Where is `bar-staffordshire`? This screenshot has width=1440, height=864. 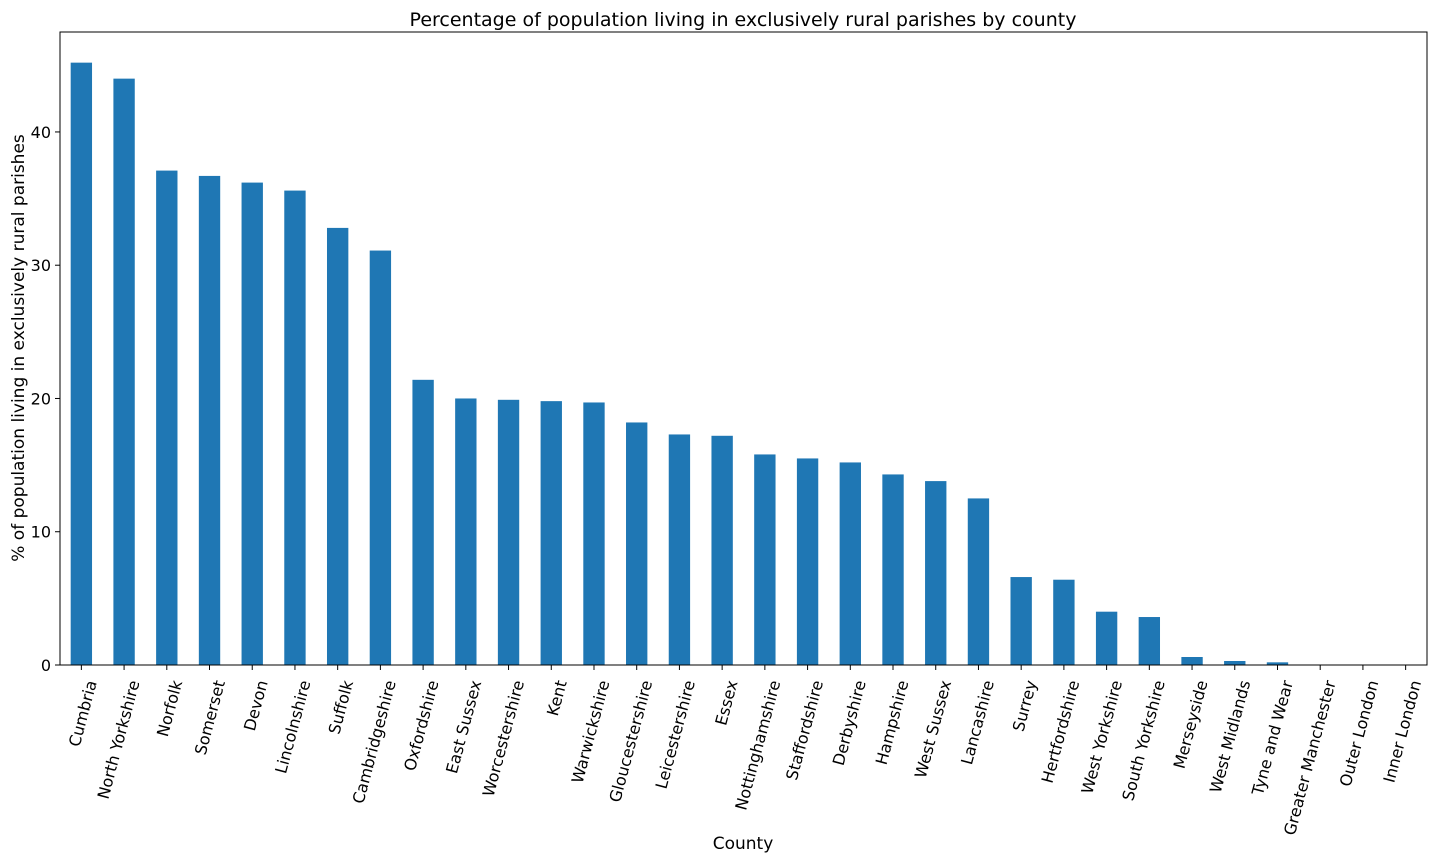
bar-staffordshire is located at coordinates (807, 561).